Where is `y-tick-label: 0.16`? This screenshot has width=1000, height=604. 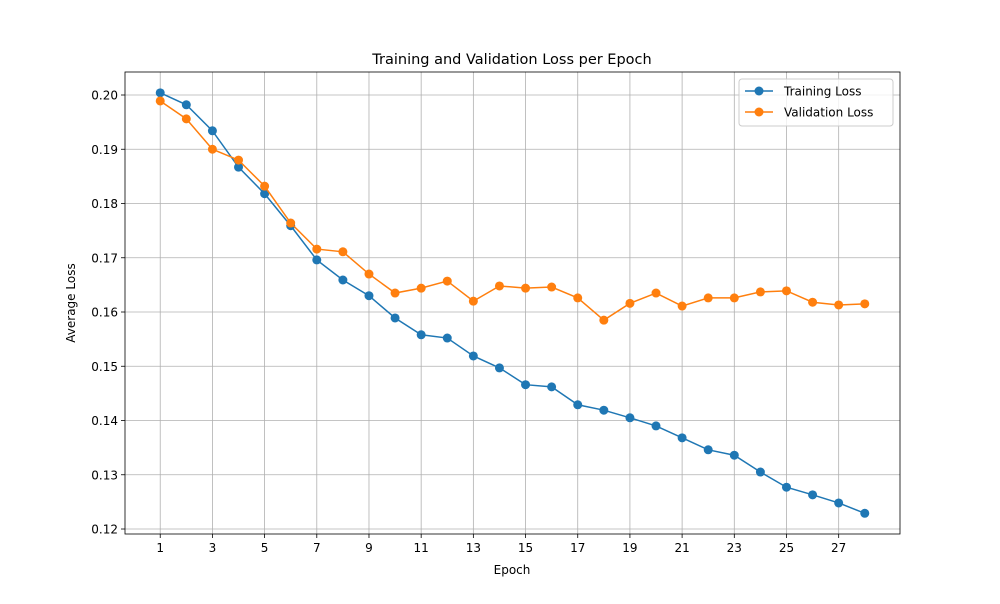 y-tick-label: 0.16 is located at coordinates (104, 313).